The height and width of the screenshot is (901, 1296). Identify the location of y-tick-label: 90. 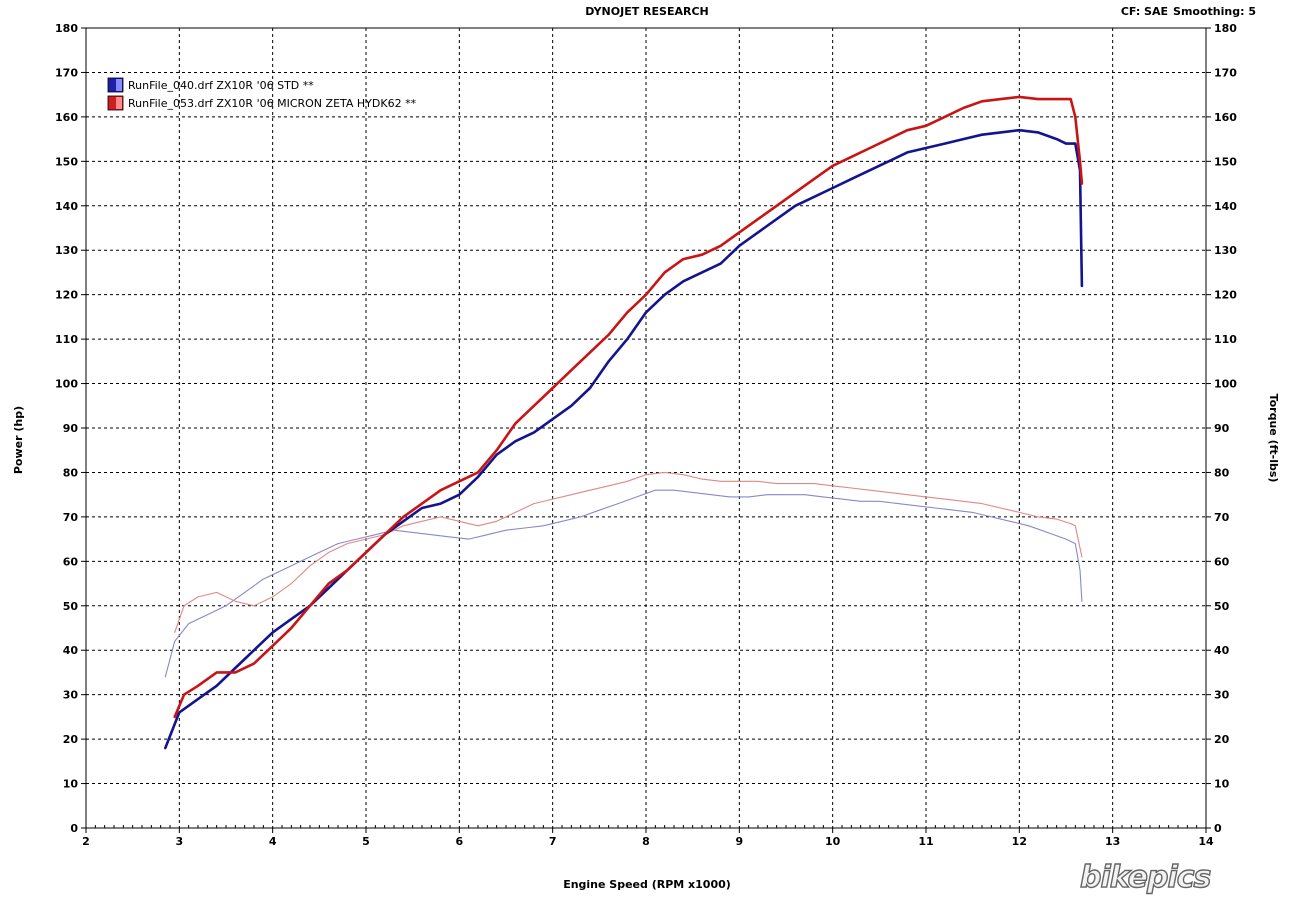
(71, 428).